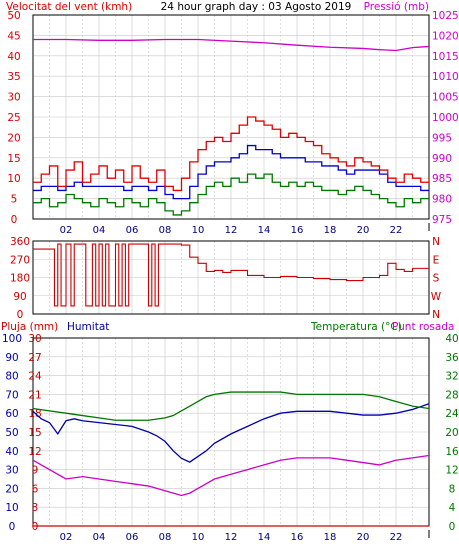 This screenshot has height=554, width=459. I want to click on rain-tick-label: 12, so click(34, 452).